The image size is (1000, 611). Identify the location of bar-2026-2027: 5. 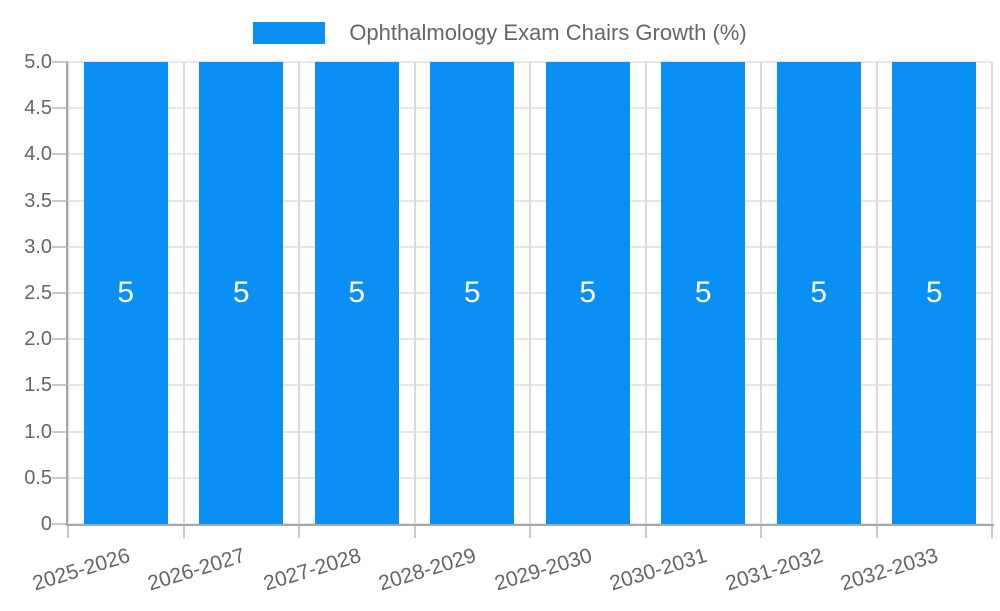
(241, 293).